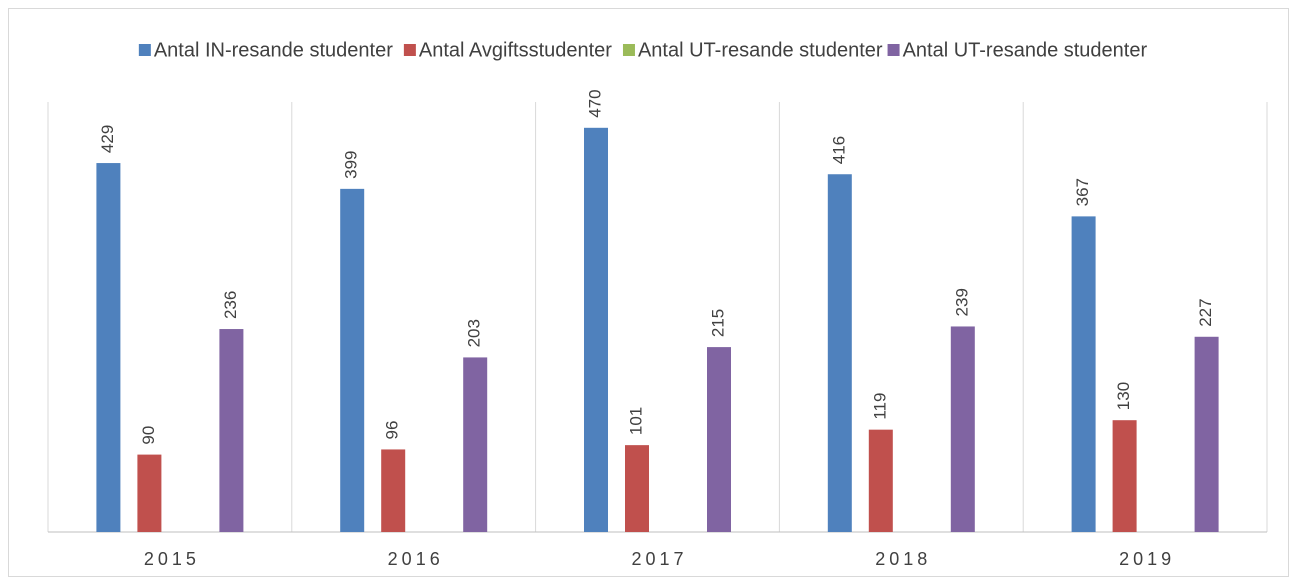 This screenshot has width=1297, height=584. I want to click on data-label: 236, so click(230, 305).